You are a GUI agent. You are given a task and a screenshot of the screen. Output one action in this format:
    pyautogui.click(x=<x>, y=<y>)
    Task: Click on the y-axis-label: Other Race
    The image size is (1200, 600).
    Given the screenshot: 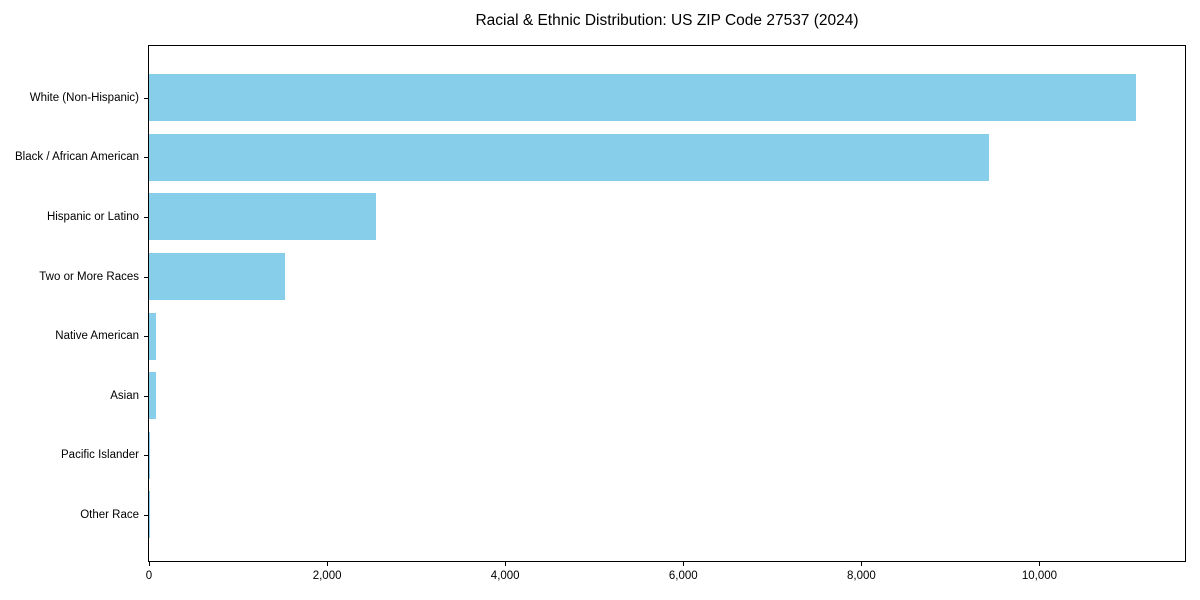 What is the action you would take?
    pyautogui.click(x=109, y=514)
    